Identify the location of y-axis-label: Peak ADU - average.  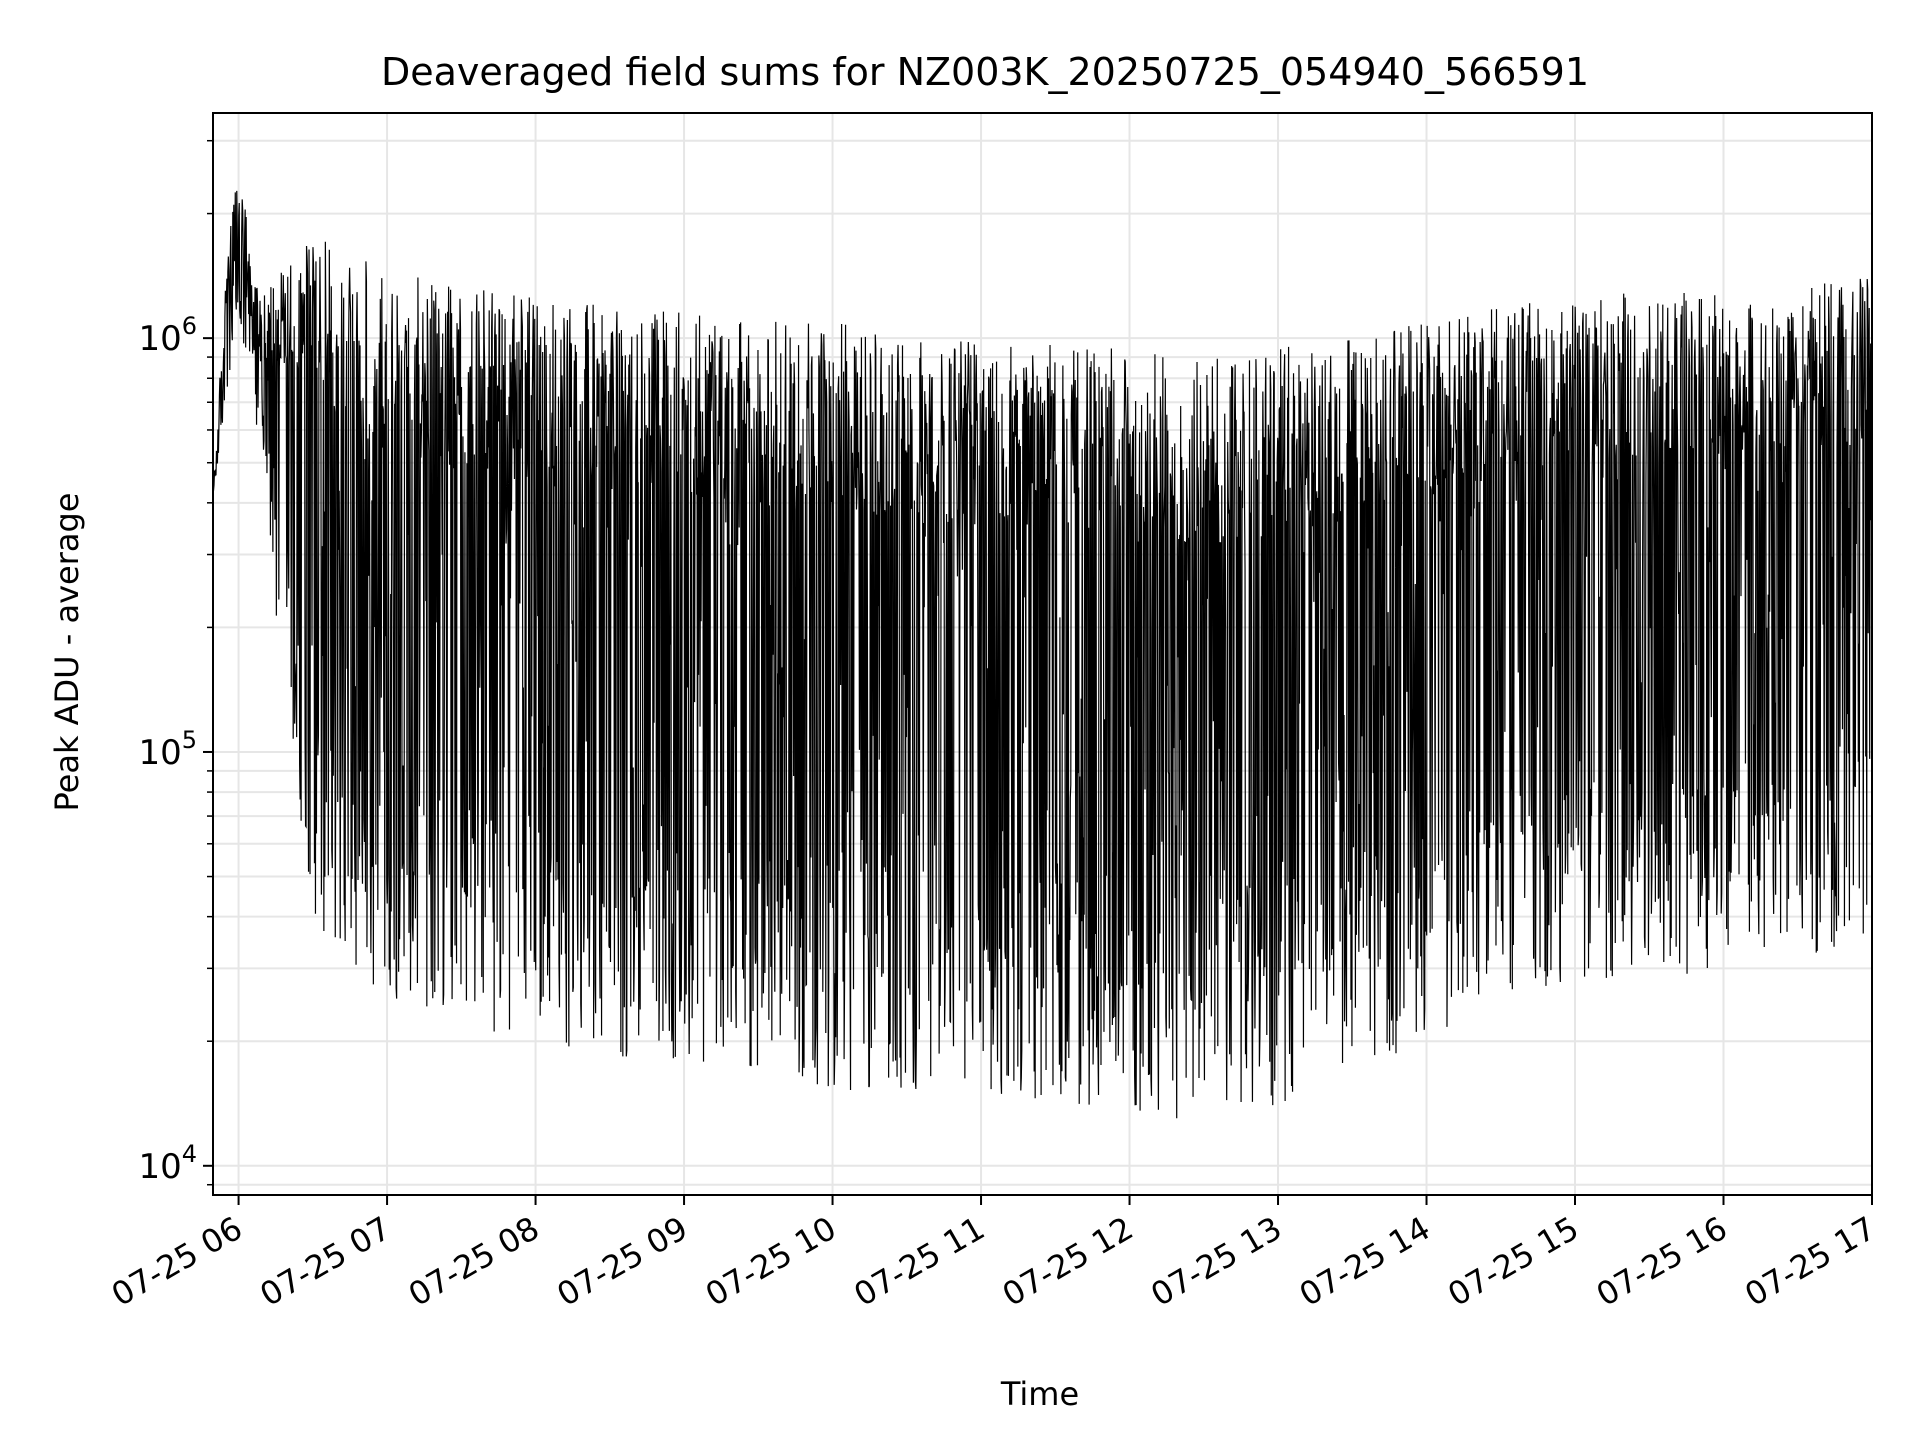
(67, 652).